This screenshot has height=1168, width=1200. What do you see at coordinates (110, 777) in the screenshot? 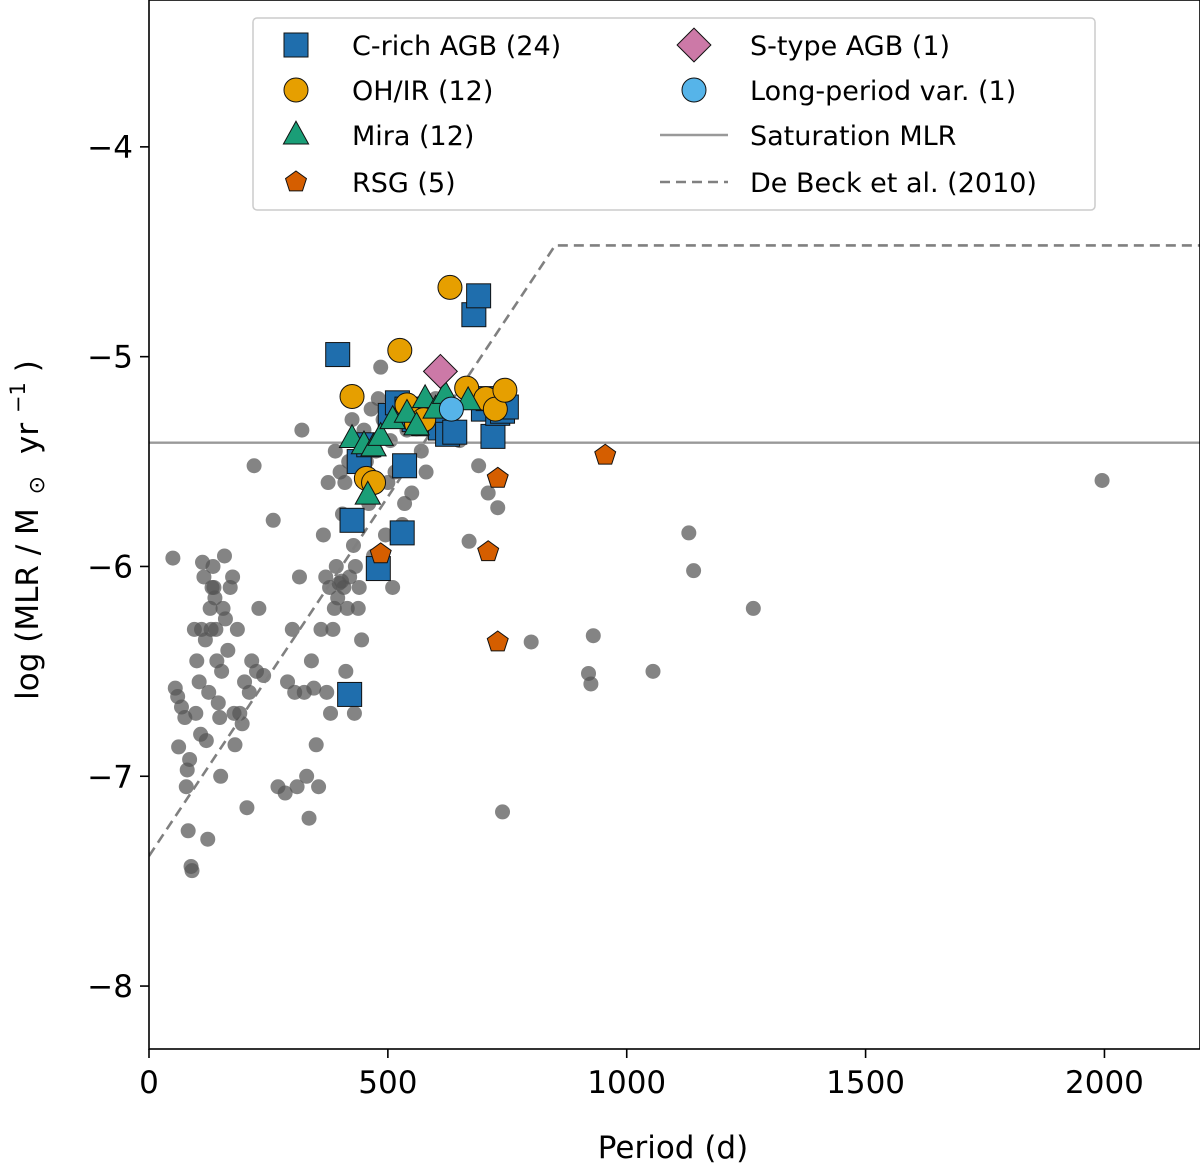
I see `y-tick-label: −7` at bounding box center [110, 777].